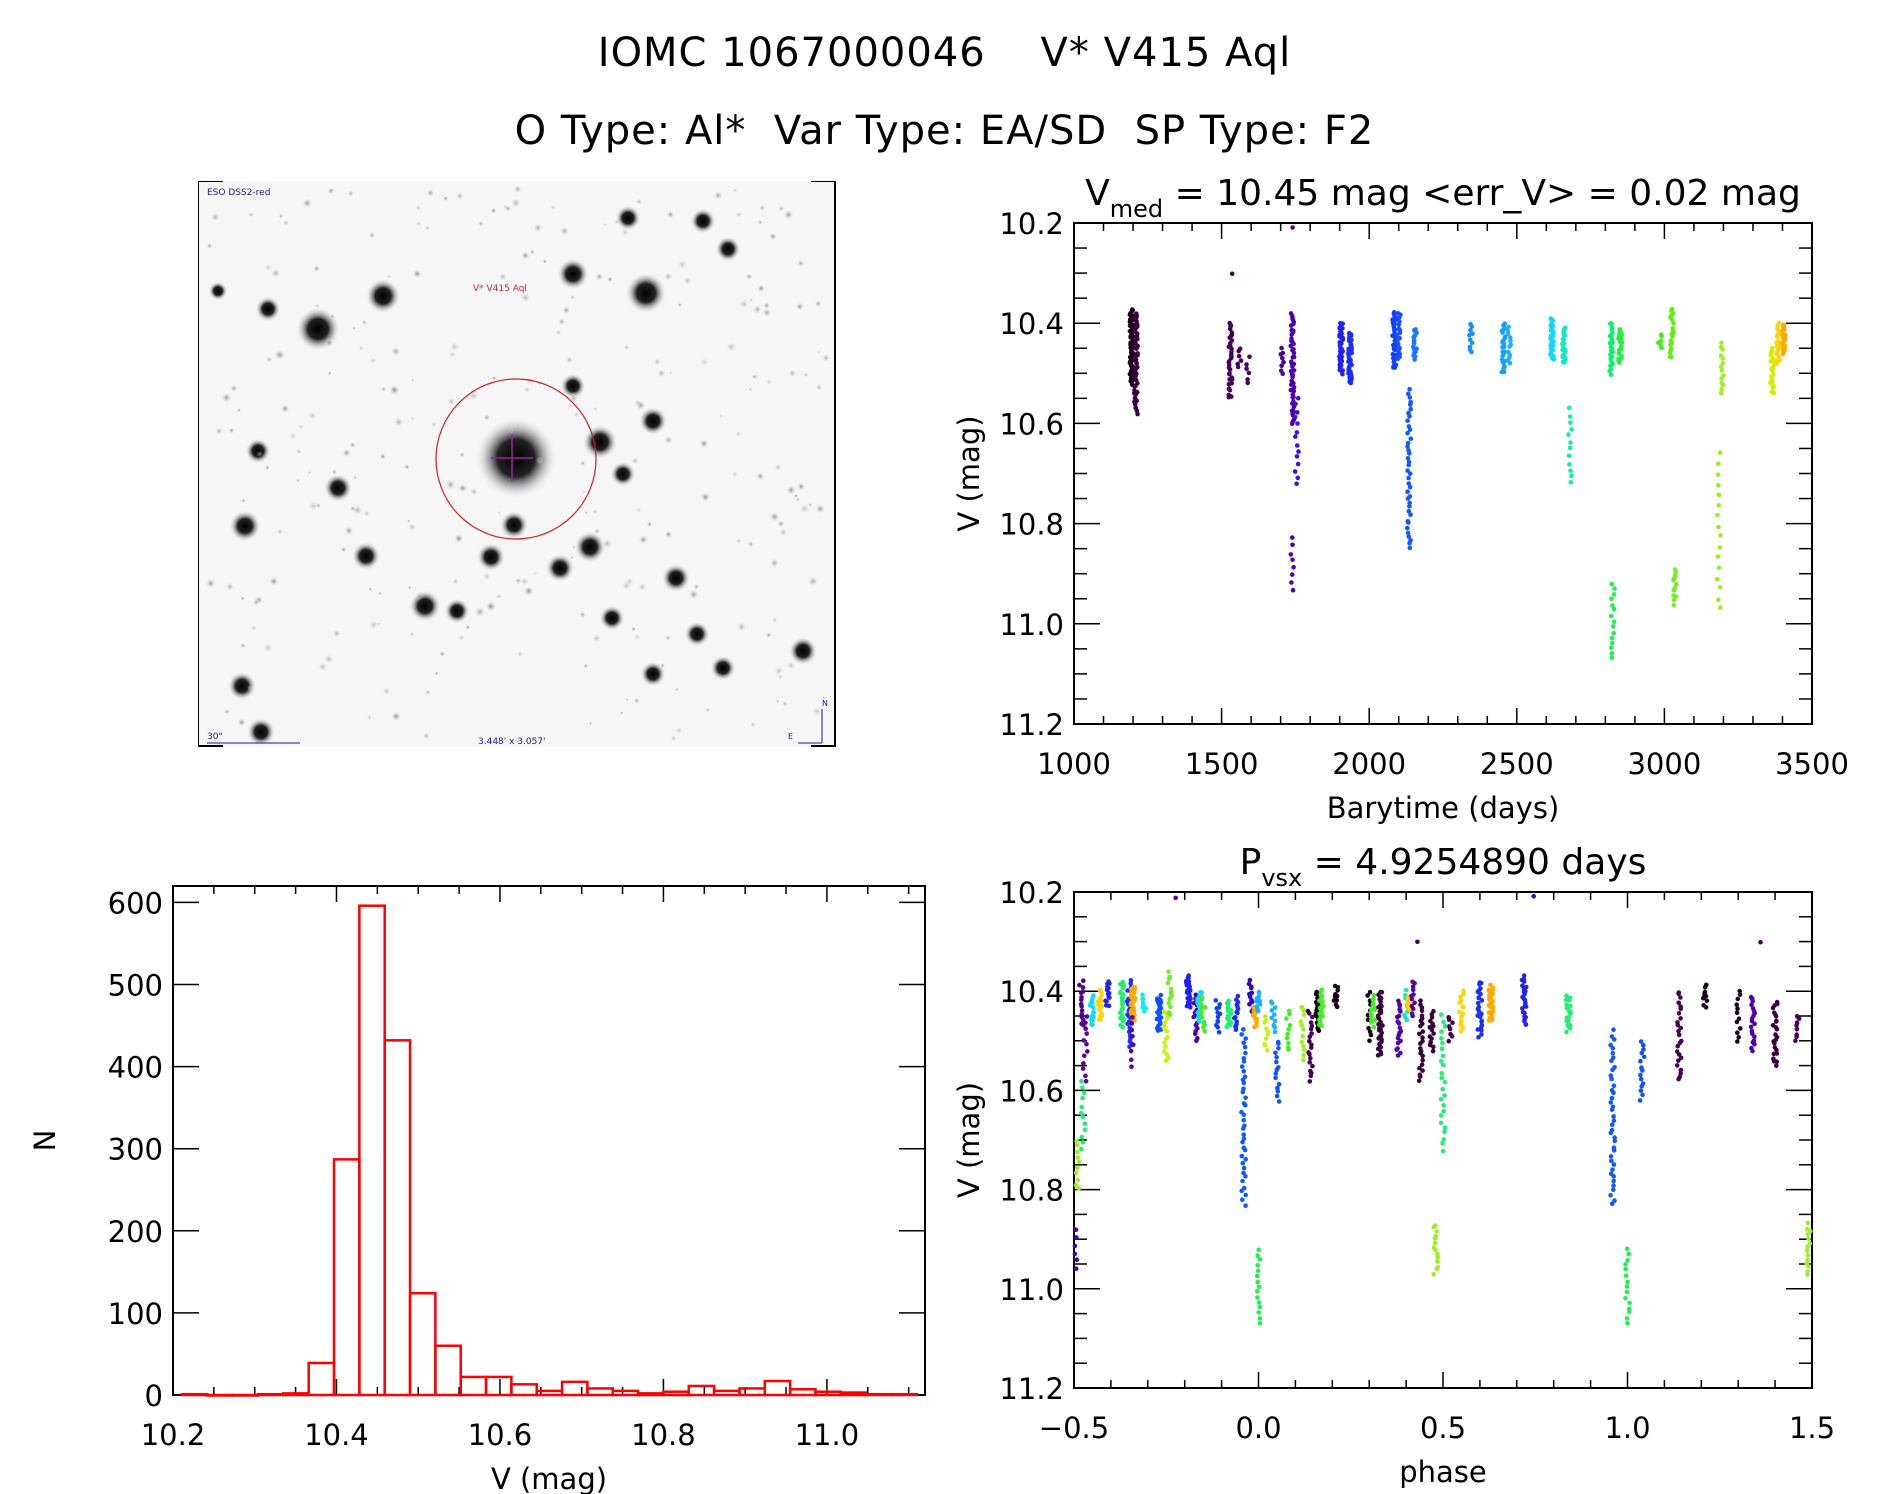 The image size is (1889, 1494). What do you see at coordinates (808, 721) in the screenshot?
I see `compass: N E` at bounding box center [808, 721].